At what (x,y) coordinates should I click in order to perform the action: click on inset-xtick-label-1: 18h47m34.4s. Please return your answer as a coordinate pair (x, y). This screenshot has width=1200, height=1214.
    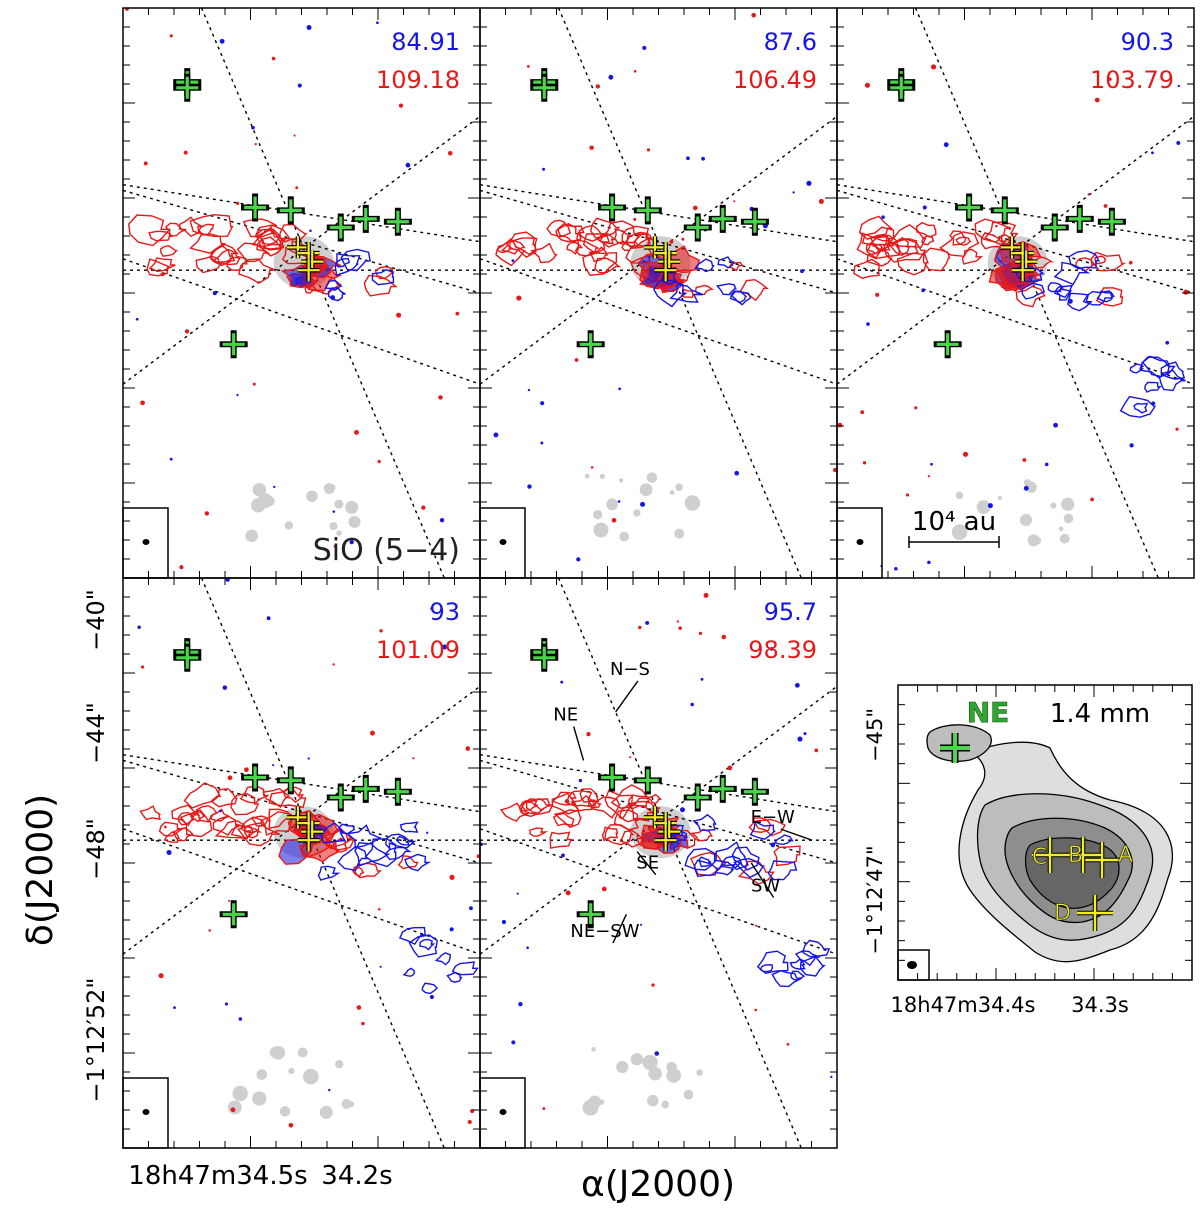
    Looking at the image, I should click on (963, 1005).